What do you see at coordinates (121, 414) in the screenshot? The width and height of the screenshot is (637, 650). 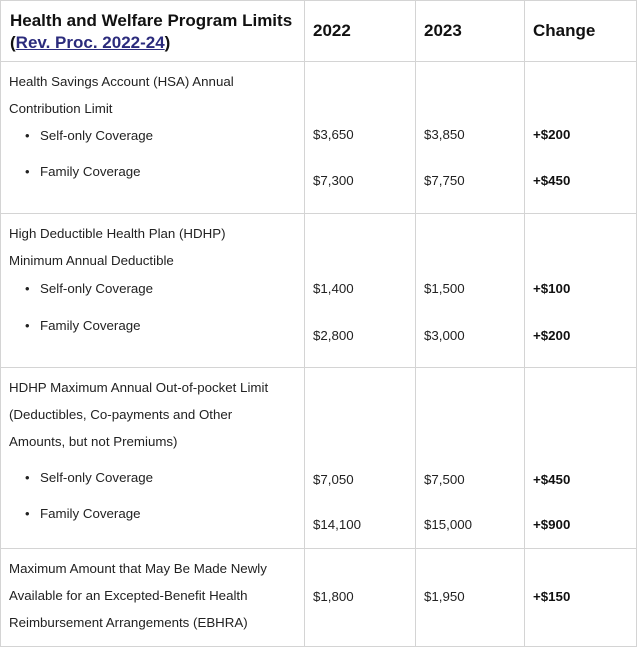 I see `row-description-line: (Deductibles, Co-payments and Other` at bounding box center [121, 414].